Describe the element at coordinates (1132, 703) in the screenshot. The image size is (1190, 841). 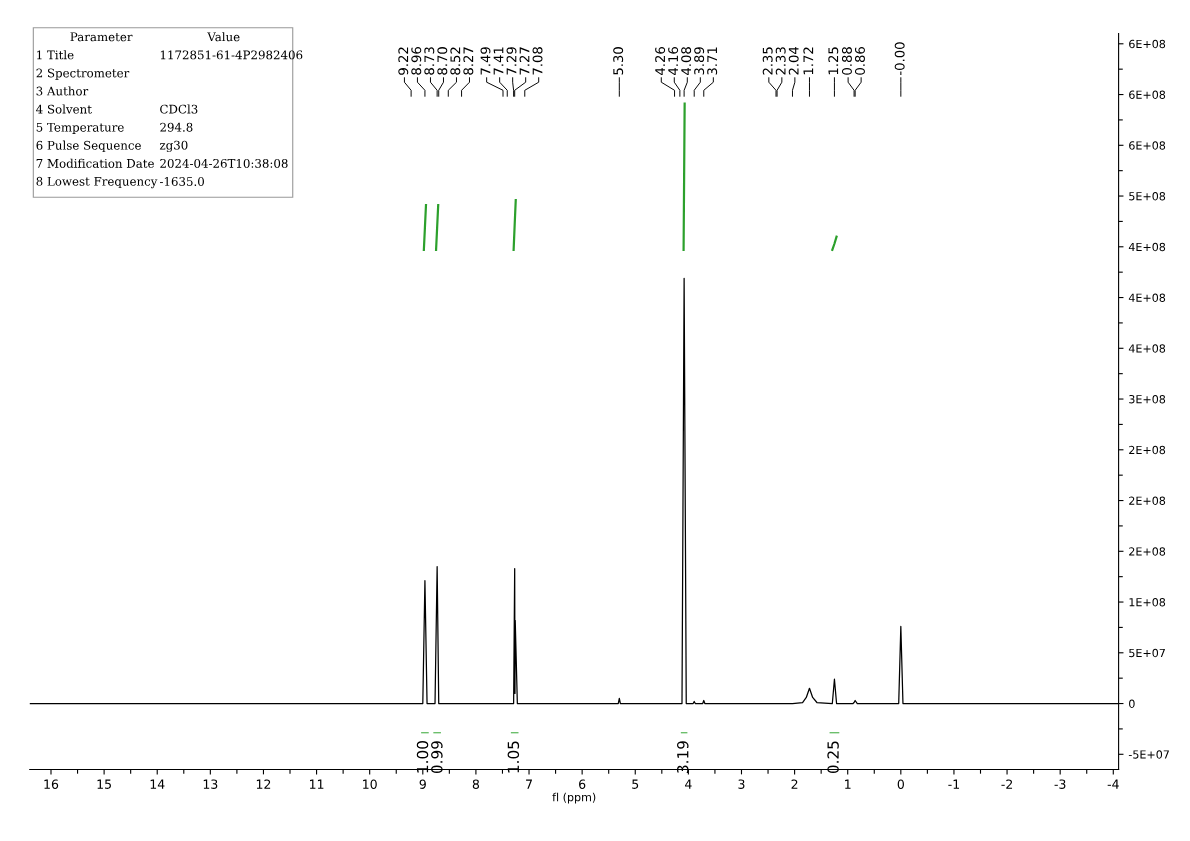
I see `y-tick-label: 0` at that location.